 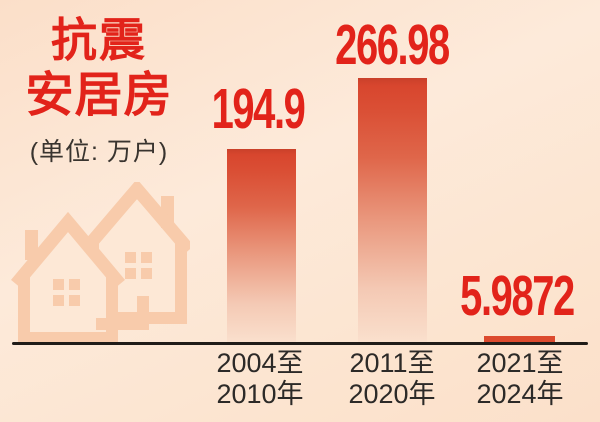 I want to click on bar-2011-2020, so click(x=392, y=210).